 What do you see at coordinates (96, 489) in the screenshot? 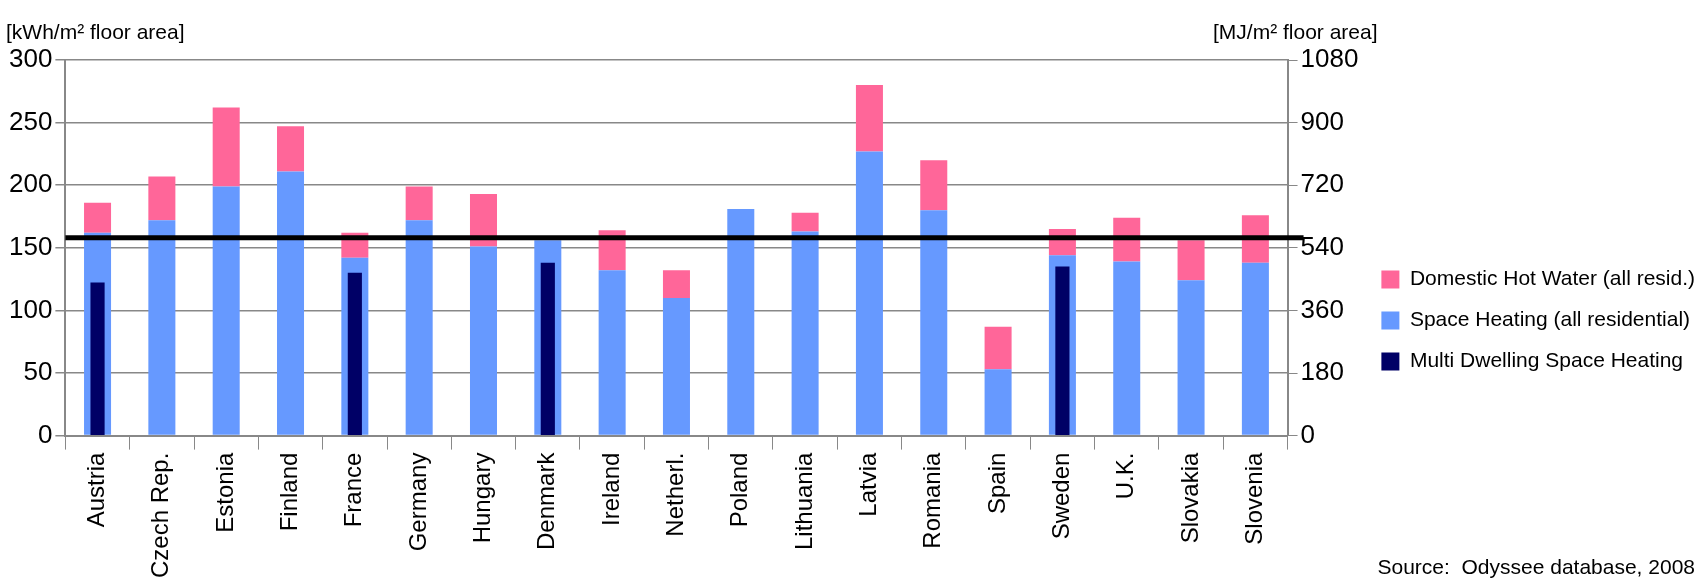
I see `x-tick-label: Austria` at bounding box center [96, 489].